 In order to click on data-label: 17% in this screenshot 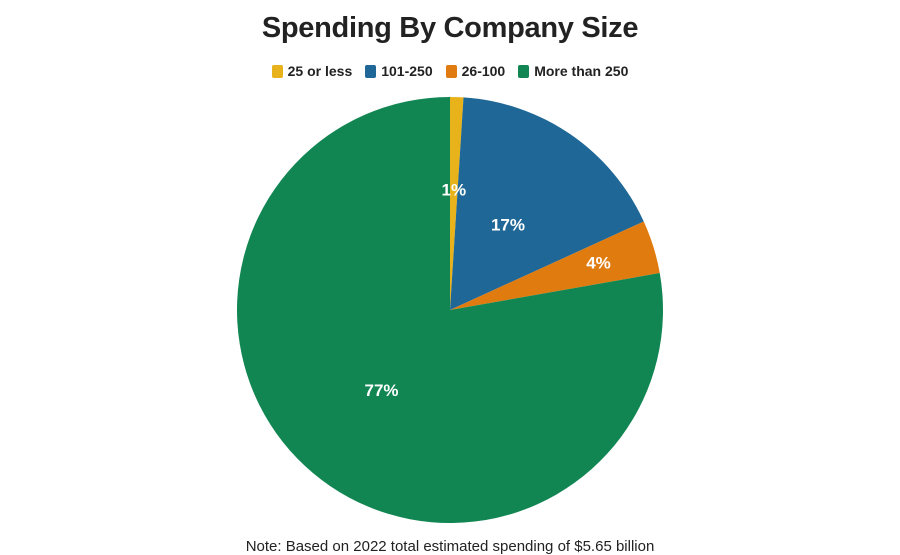, I will do `click(508, 224)`.